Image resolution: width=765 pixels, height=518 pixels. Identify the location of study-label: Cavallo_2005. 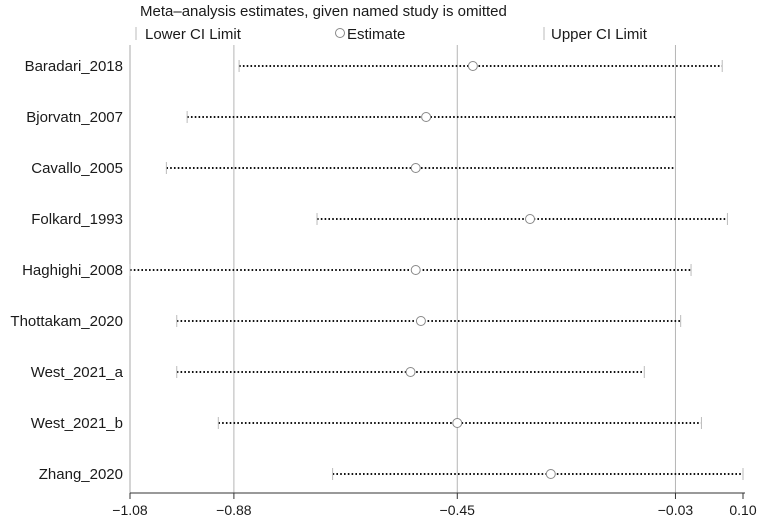
(77, 168).